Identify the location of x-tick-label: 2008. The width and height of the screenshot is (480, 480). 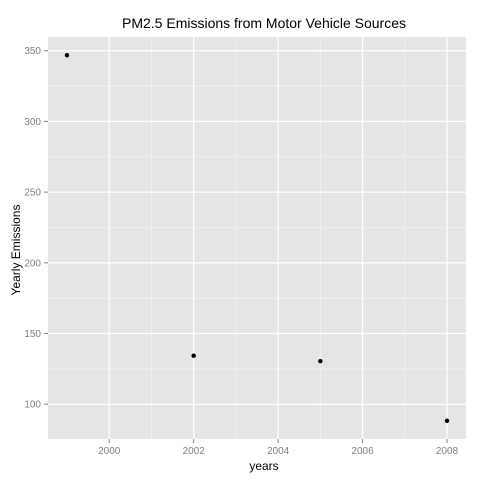
(447, 451).